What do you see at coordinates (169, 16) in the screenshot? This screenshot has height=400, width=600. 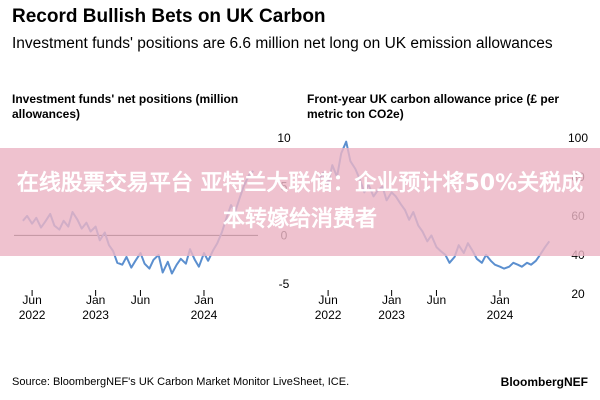 I see `page-title: Record Bullish Bets on UK Carbon` at bounding box center [169, 16].